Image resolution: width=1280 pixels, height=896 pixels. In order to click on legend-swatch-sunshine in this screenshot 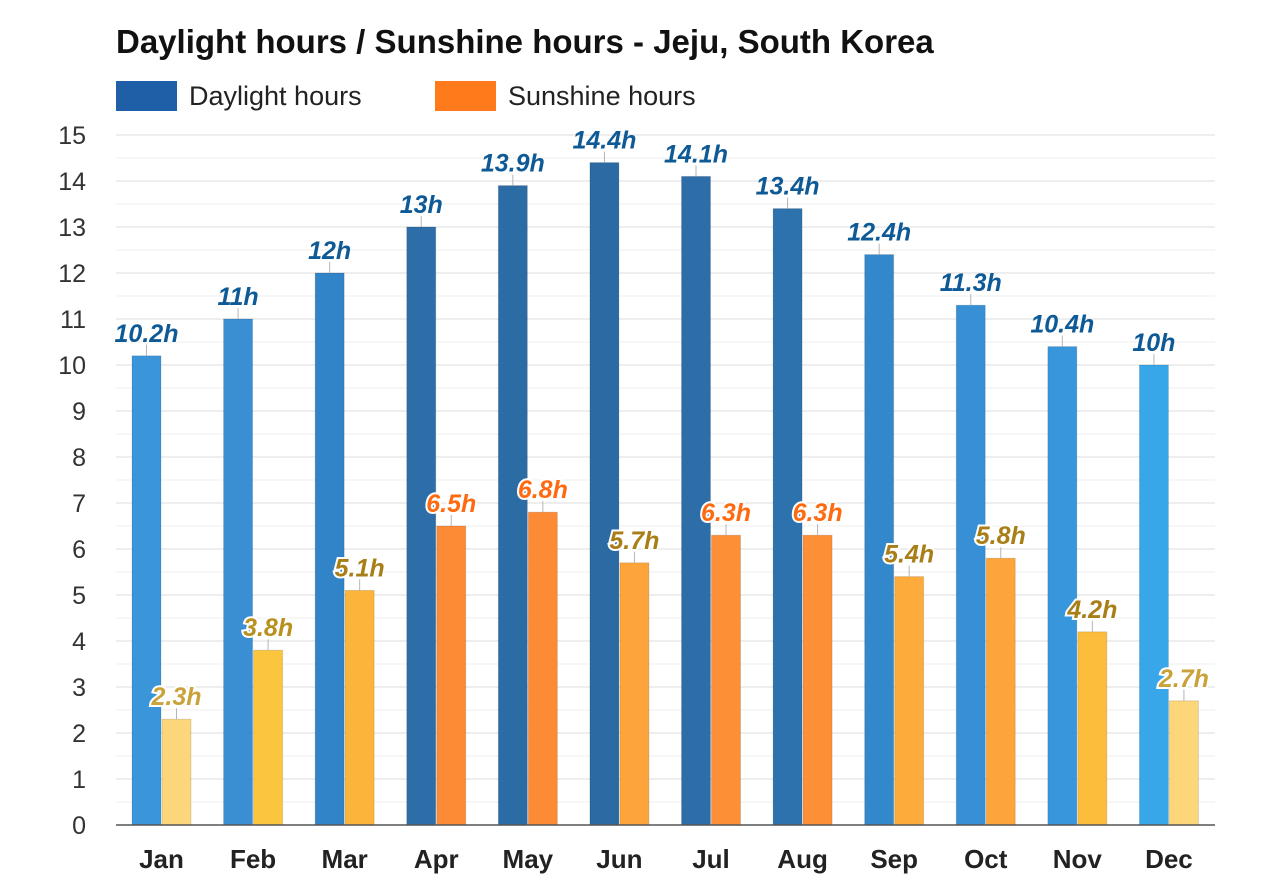, I will do `click(465, 96)`.